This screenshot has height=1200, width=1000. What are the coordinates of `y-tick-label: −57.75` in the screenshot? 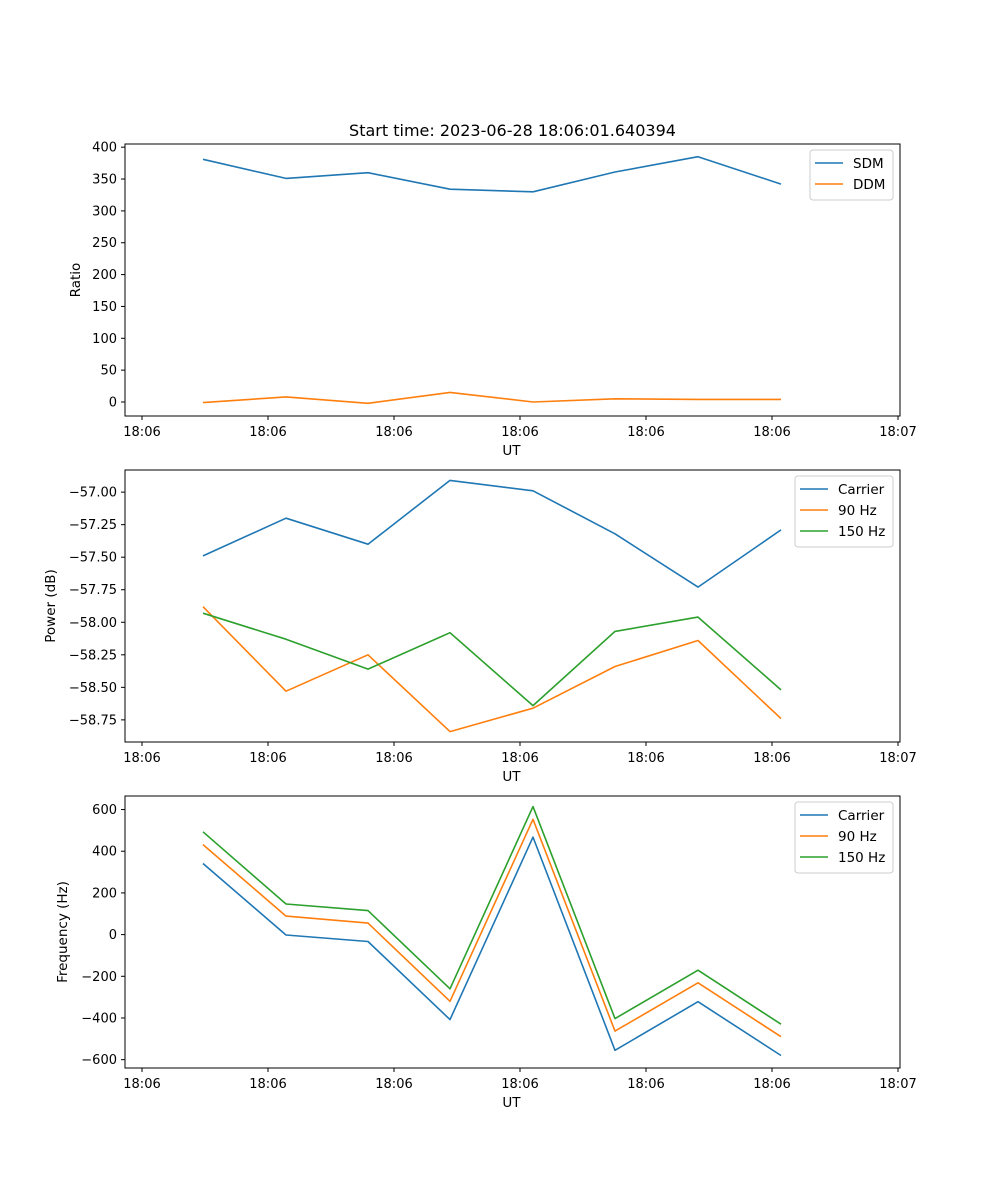 It's located at (93, 590).